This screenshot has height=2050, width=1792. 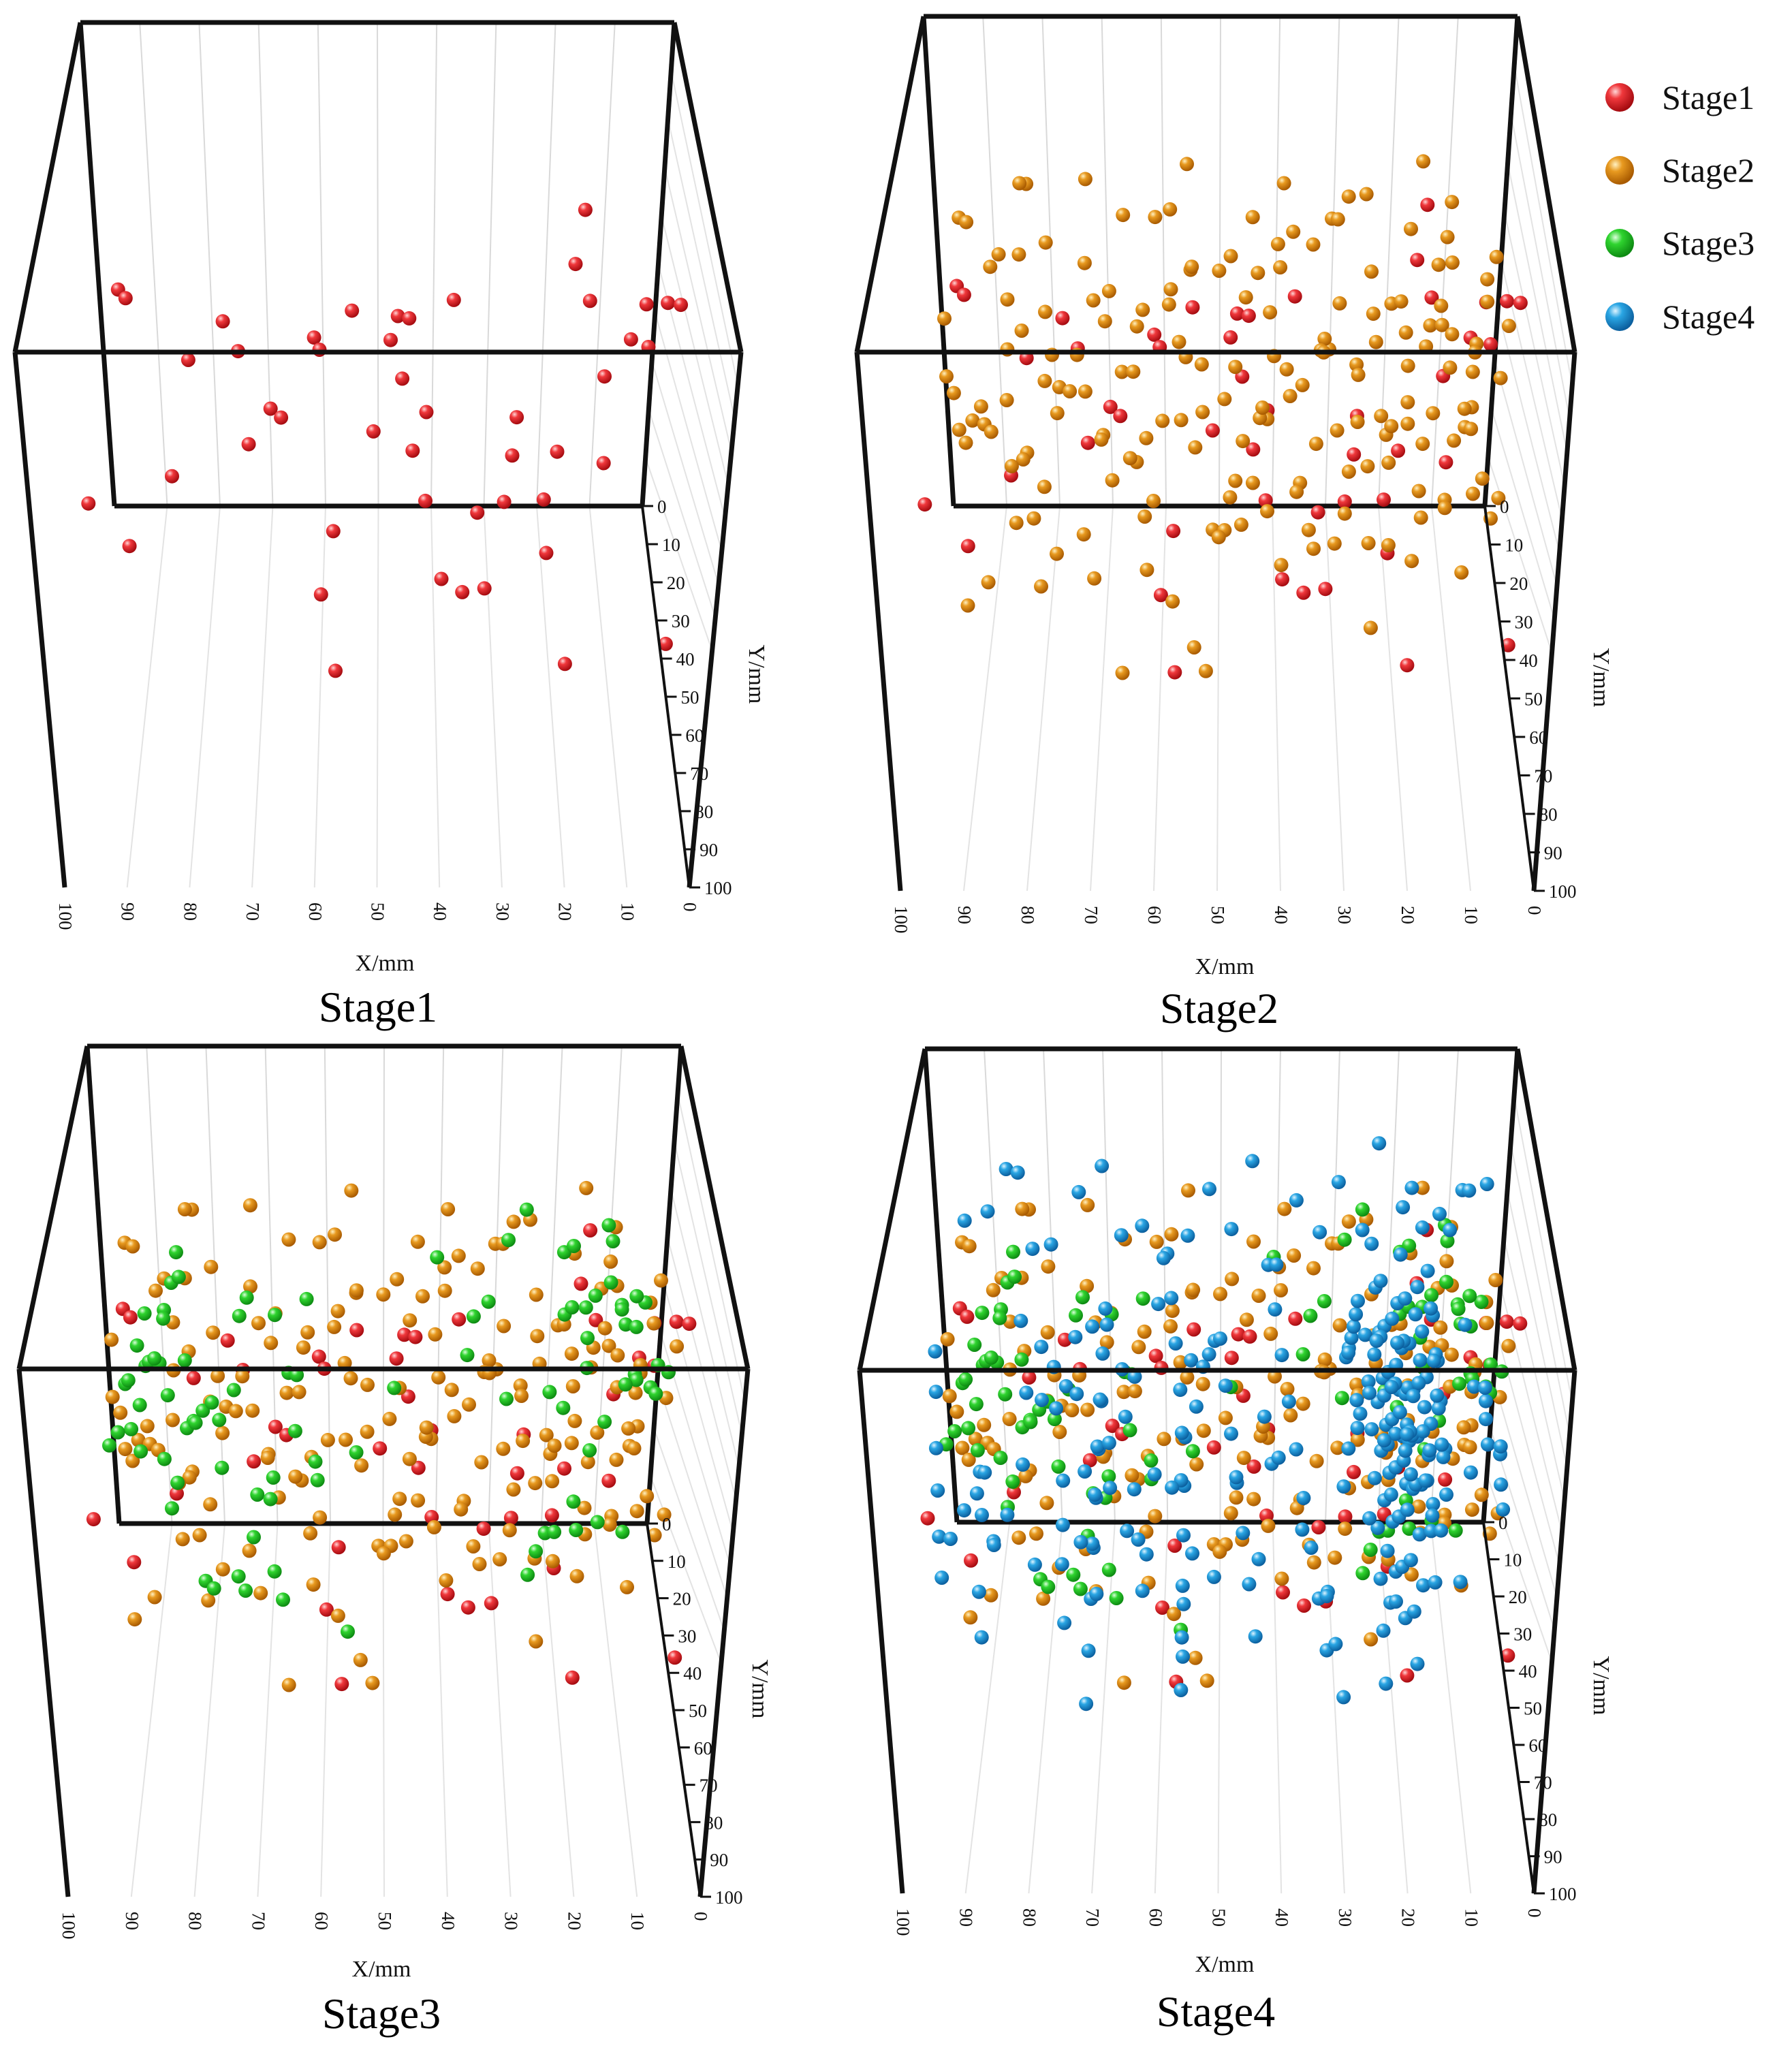 I want to click on panel-stage1-y-tick-80: 80, so click(x=704, y=812).